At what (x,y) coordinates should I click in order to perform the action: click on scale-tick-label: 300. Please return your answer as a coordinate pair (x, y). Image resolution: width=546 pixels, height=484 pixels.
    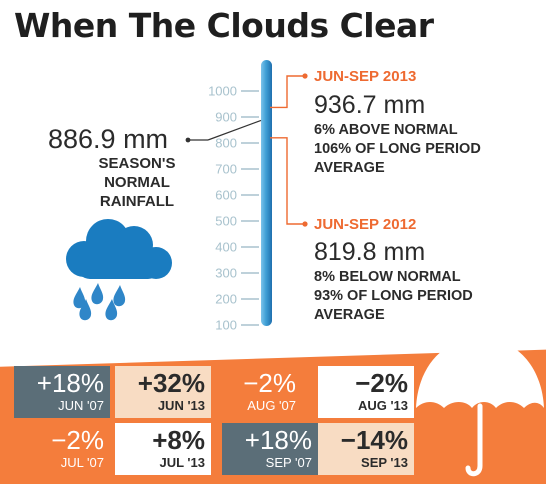
    Looking at the image, I should click on (226, 273).